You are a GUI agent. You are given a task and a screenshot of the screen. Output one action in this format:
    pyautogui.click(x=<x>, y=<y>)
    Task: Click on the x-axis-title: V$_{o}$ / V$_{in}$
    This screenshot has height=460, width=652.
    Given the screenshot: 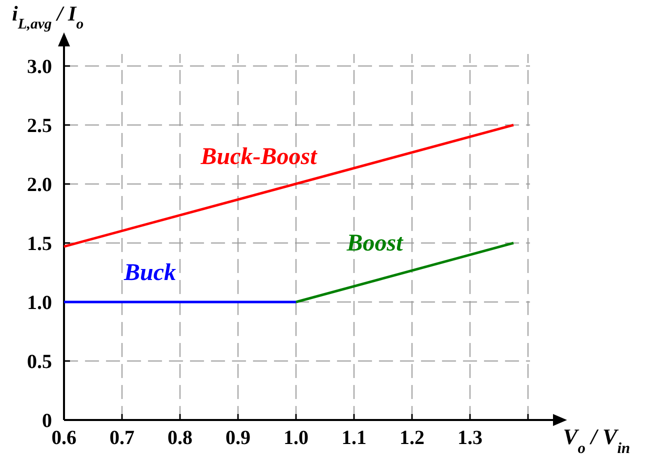 What is the action you would take?
    pyautogui.click(x=596, y=440)
    